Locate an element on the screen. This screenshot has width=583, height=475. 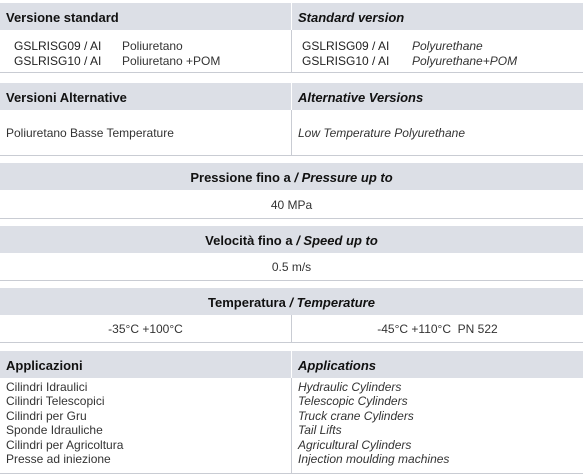
pressure-label-en: / Pressure up to is located at coordinates (343, 177).